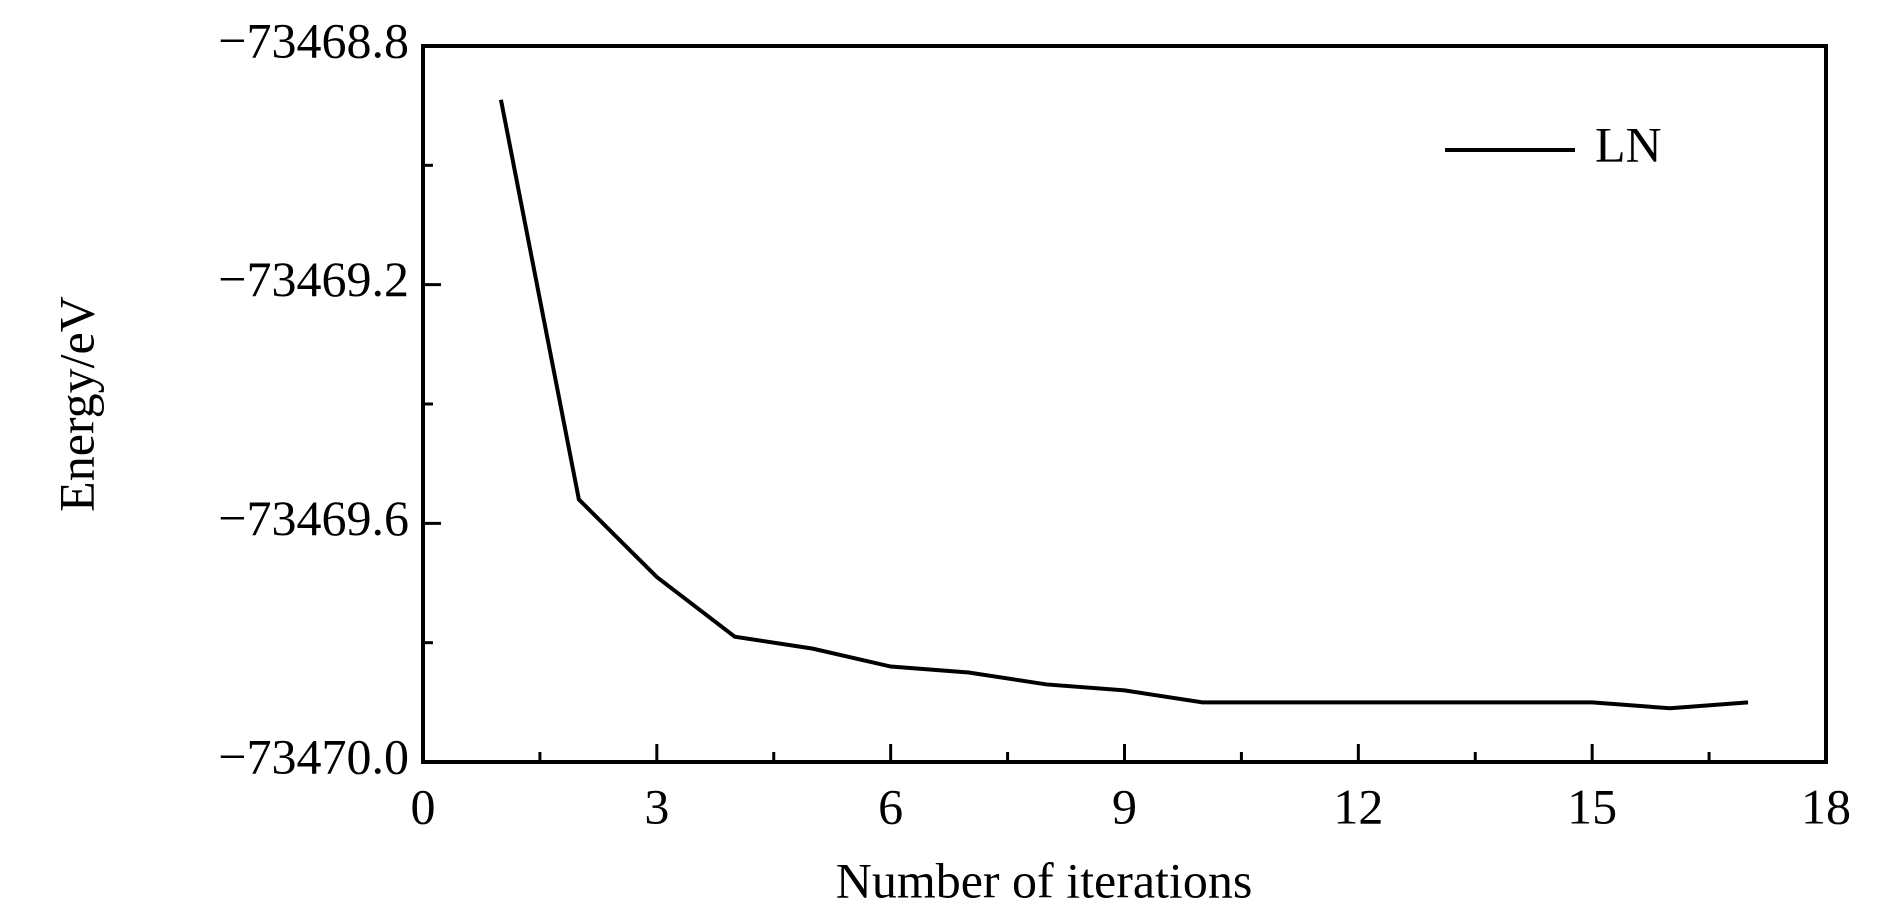  I want to click on x-tick-label: 15, so click(1592, 806).